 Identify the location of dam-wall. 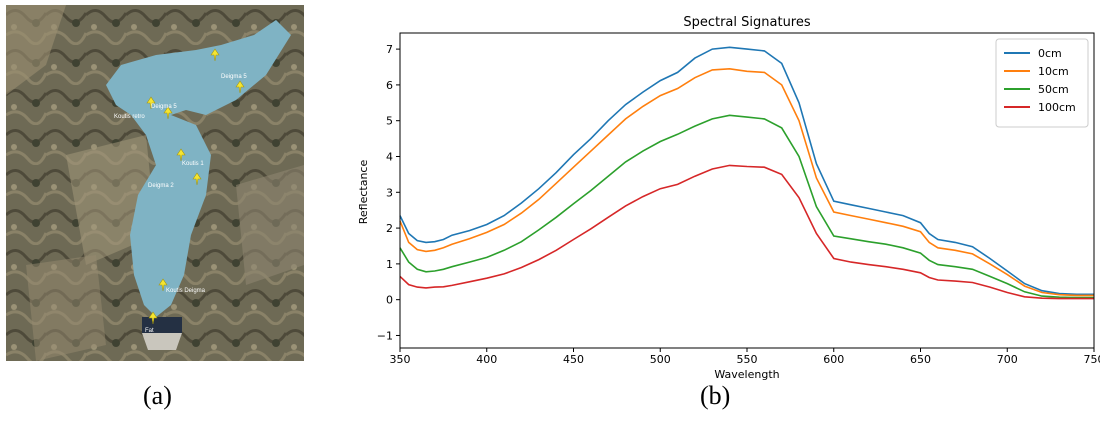
(162, 341).